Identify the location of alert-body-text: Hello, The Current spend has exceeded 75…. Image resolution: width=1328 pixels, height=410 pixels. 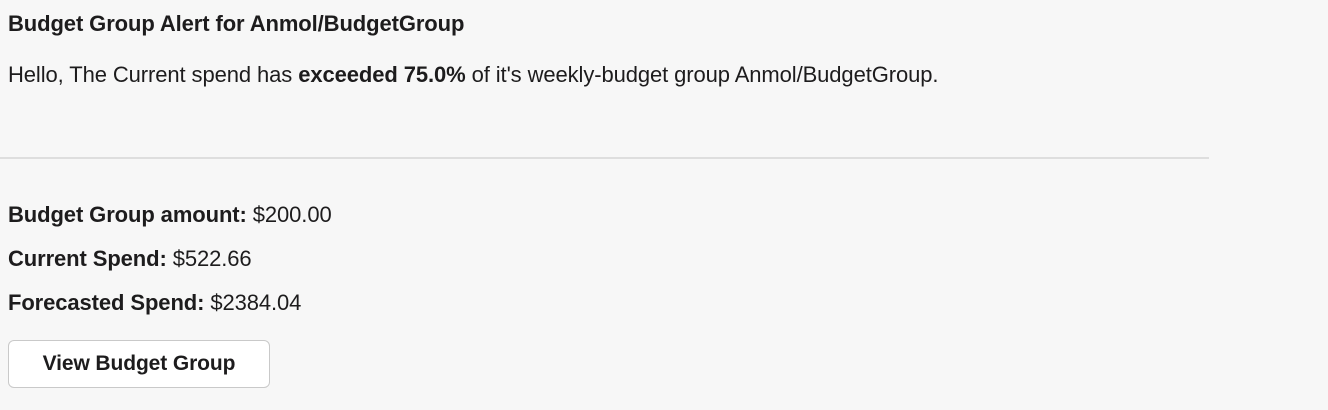
(513, 74).